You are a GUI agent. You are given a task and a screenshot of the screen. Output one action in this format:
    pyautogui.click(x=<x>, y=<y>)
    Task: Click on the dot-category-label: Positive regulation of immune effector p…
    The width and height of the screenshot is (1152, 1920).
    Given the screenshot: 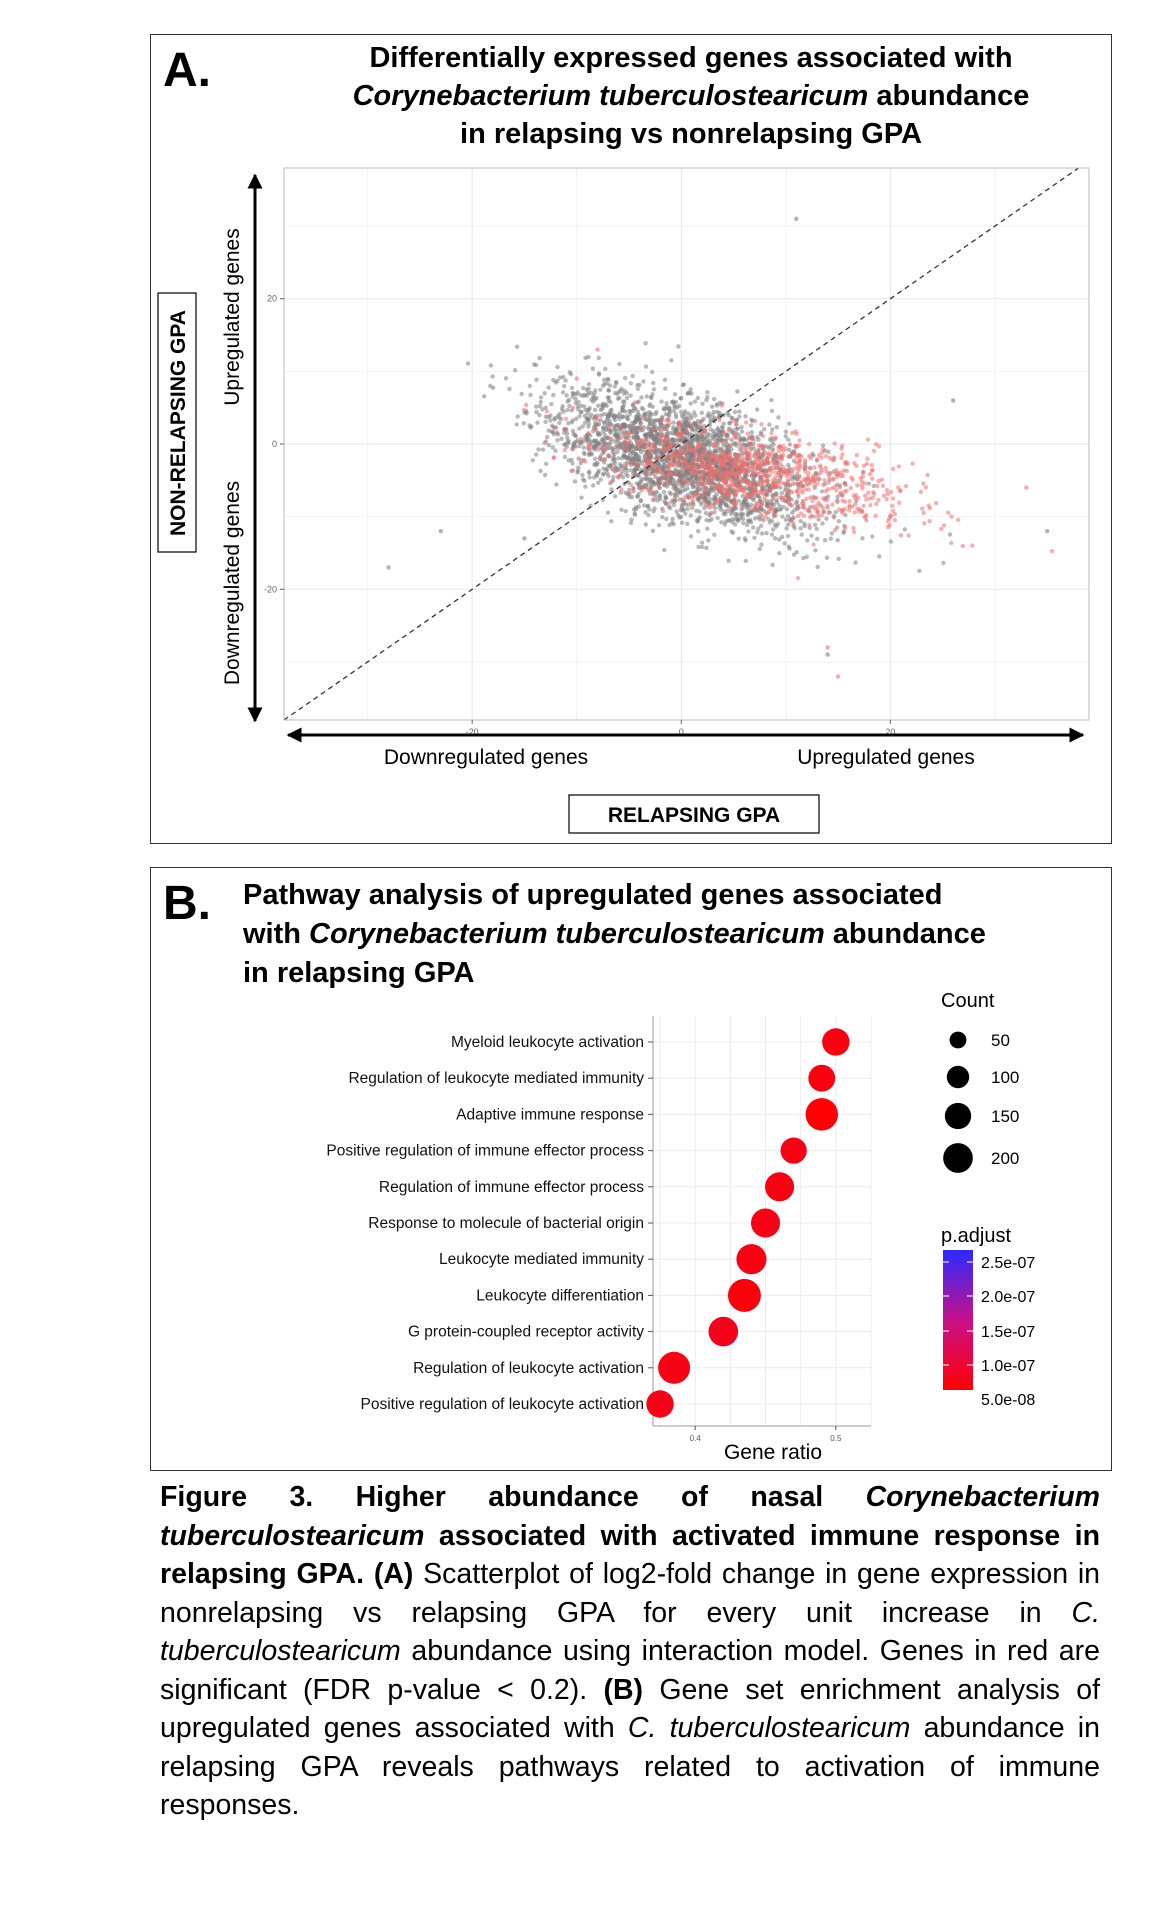 What is the action you would take?
    pyautogui.click(x=485, y=1151)
    